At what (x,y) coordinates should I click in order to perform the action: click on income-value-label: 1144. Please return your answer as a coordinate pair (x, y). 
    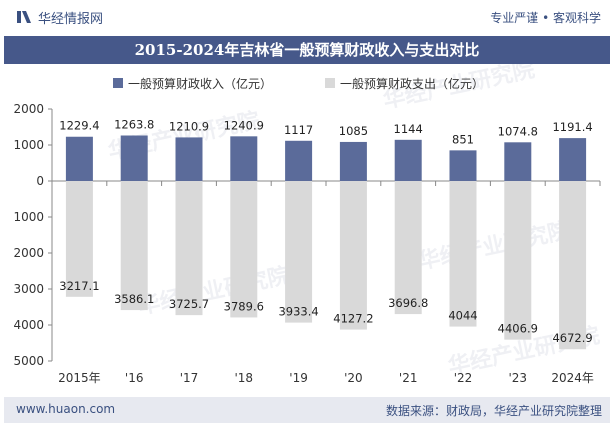
    Looking at the image, I should click on (408, 129).